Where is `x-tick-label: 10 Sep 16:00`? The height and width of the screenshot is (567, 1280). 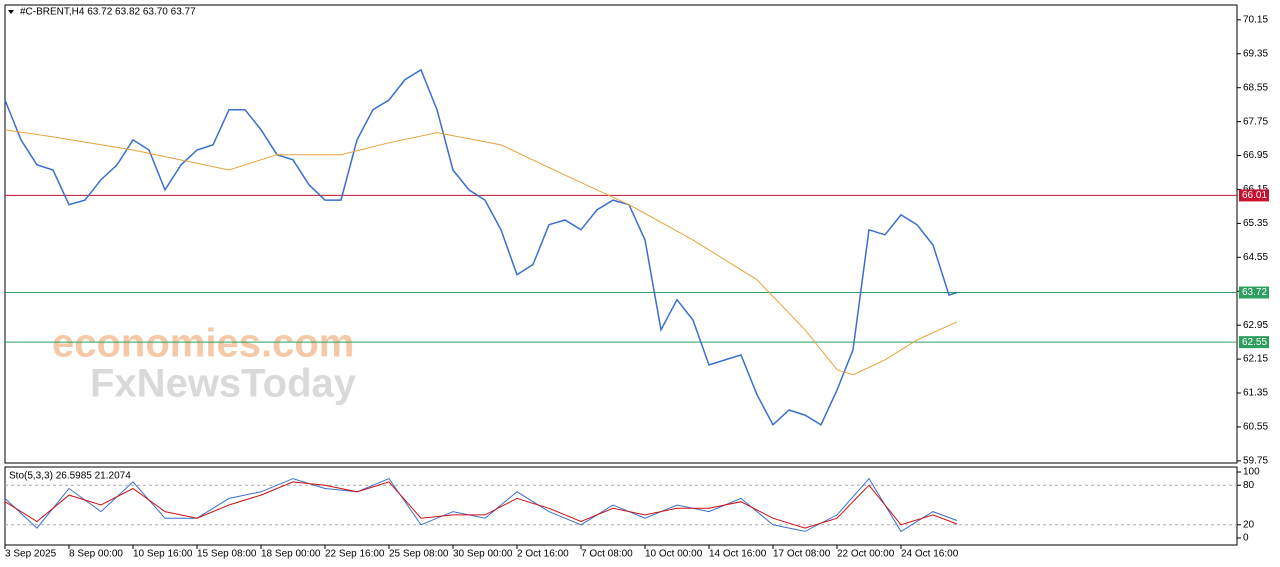
x-tick-label: 10 Sep 16:00 is located at coordinates (163, 554).